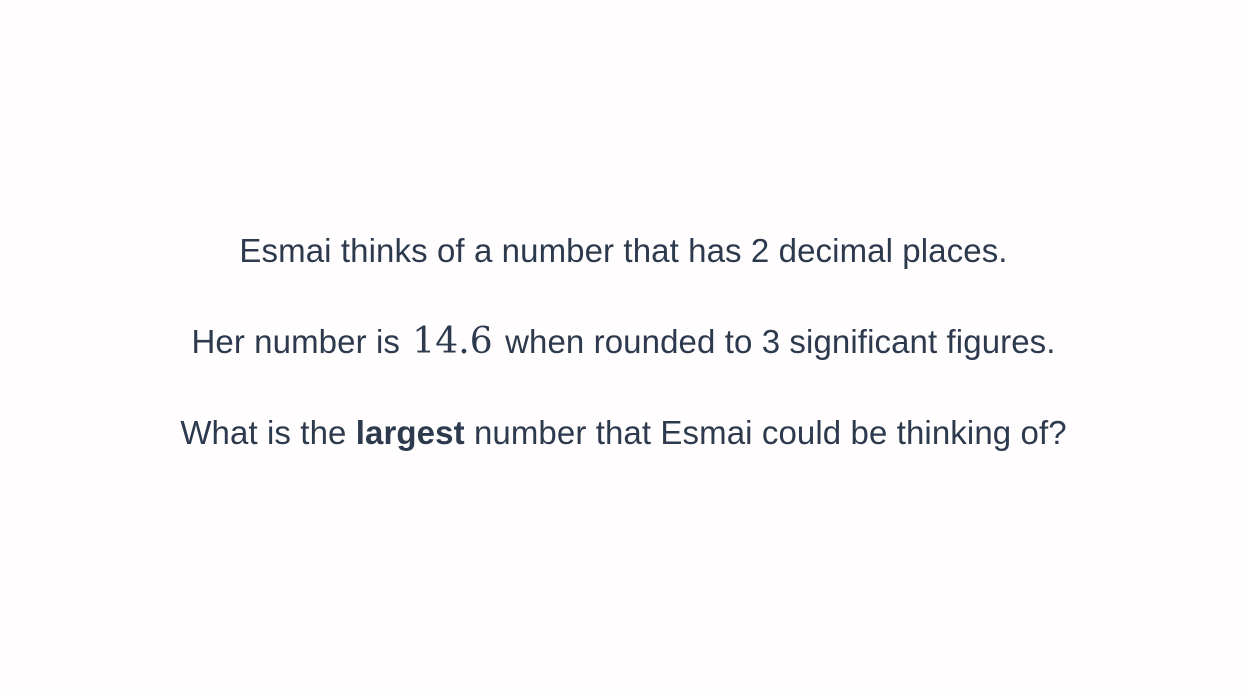  I want to click on line-3-text-after: number that Esmai could be thinking of?, so click(765, 432).